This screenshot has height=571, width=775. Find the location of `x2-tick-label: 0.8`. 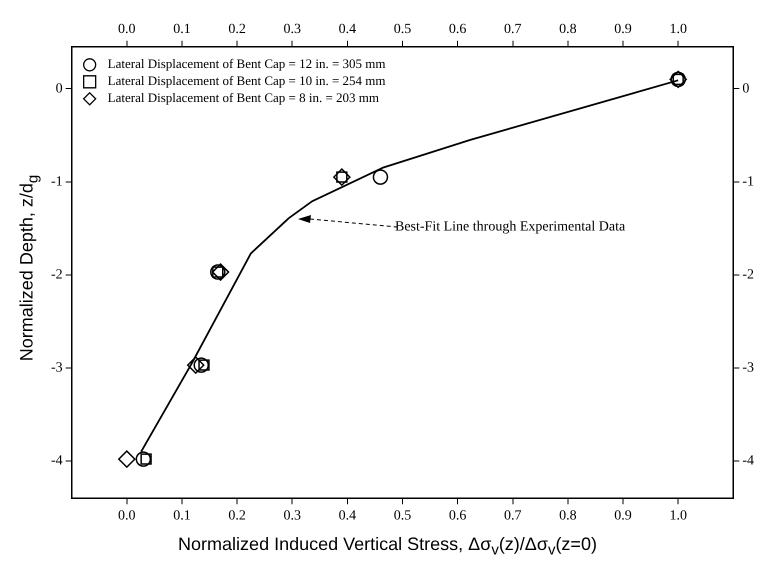

x2-tick-label: 0.8 is located at coordinates (568, 516).